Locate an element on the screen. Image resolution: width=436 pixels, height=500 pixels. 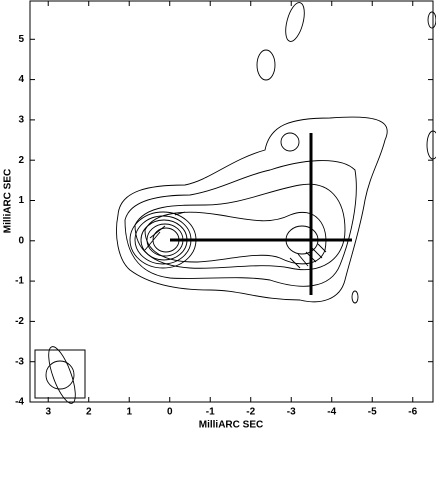
x-tick-label: -4 is located at coordinates (331, 412).